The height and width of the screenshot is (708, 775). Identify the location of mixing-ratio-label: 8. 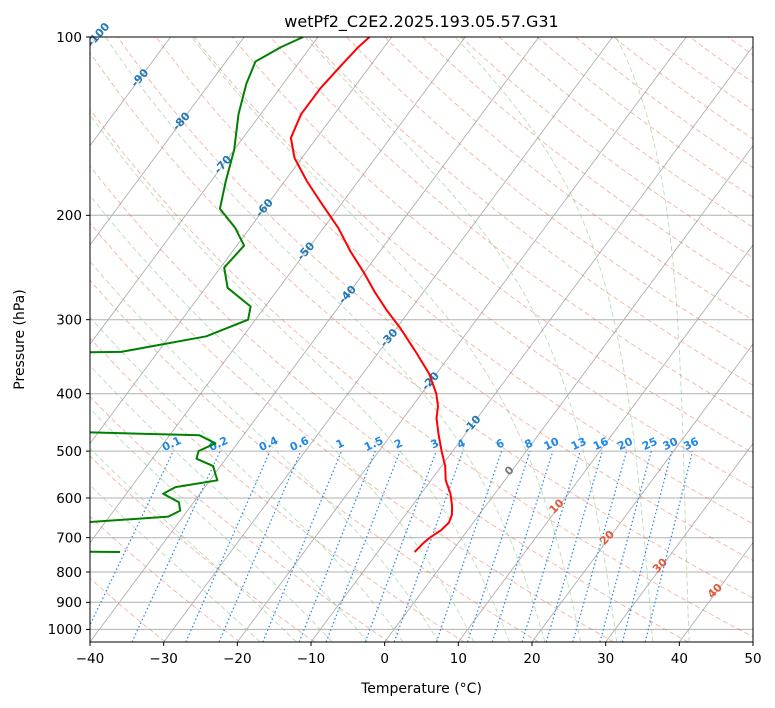
(528, 443).